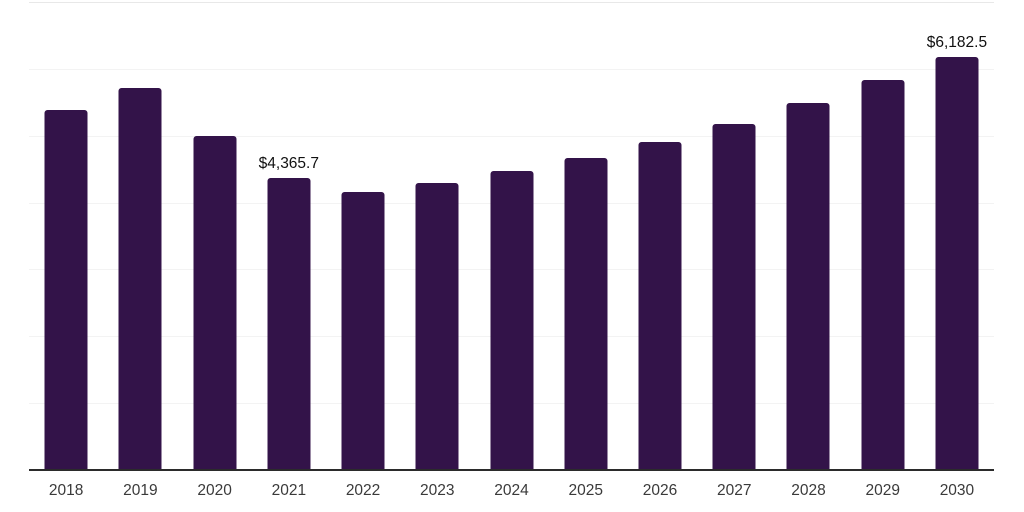 This screenshot has height=512, width=1024. I want to click on x-tick-2030: 2030, so click(957, 490).